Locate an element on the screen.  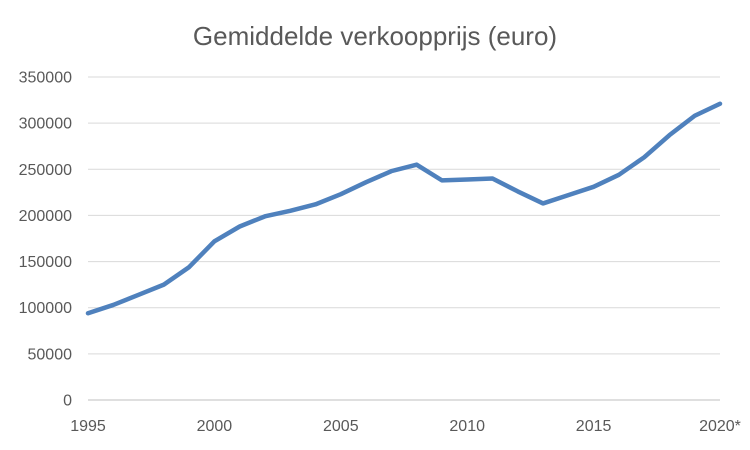
x-tick-label: 2000 is located at coordinates (215, 426).